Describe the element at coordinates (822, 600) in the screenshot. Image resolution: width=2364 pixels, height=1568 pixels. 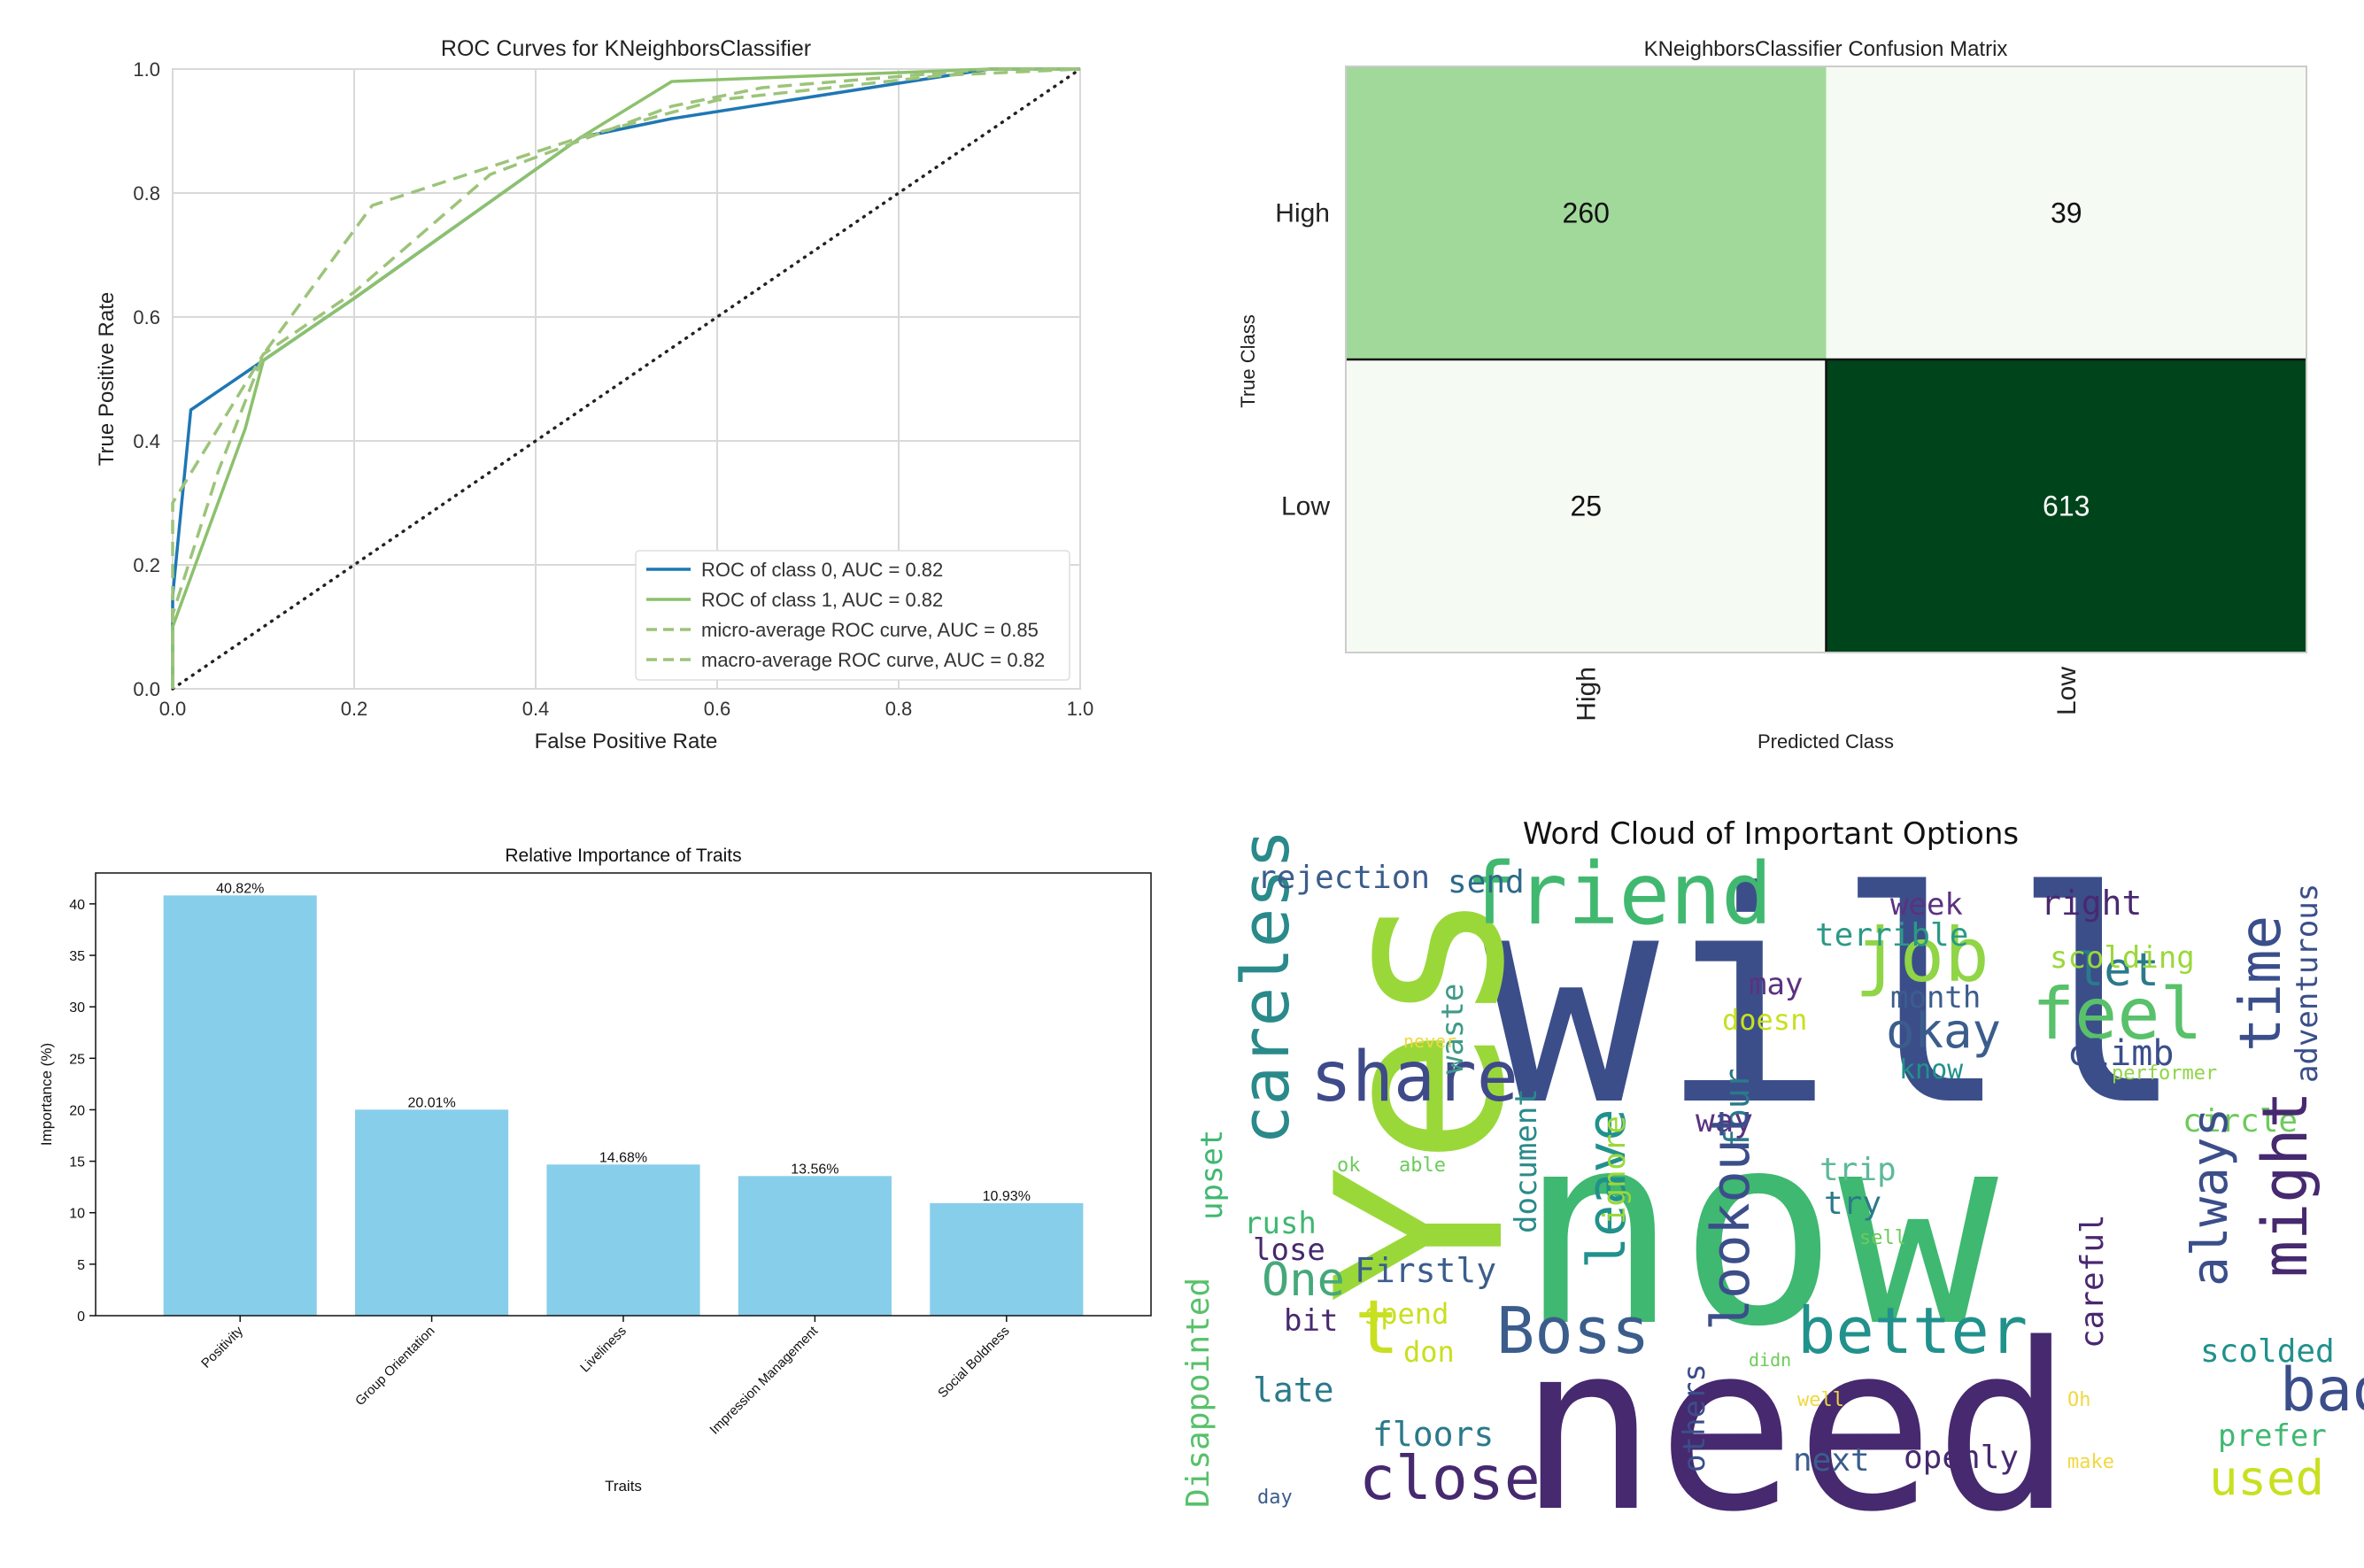
I see `roc-legend-label: ROC of class 1, AUC = 0.82` at that location.